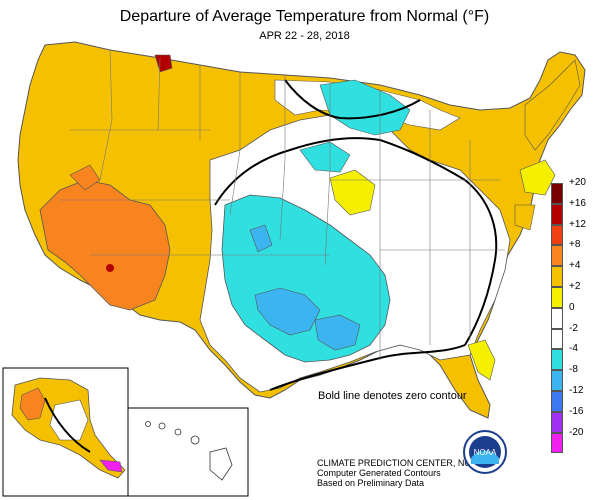 The height and width of the screenshot is (500, 609). I want to click on hawaii-inset-frame, so click(188, 452).